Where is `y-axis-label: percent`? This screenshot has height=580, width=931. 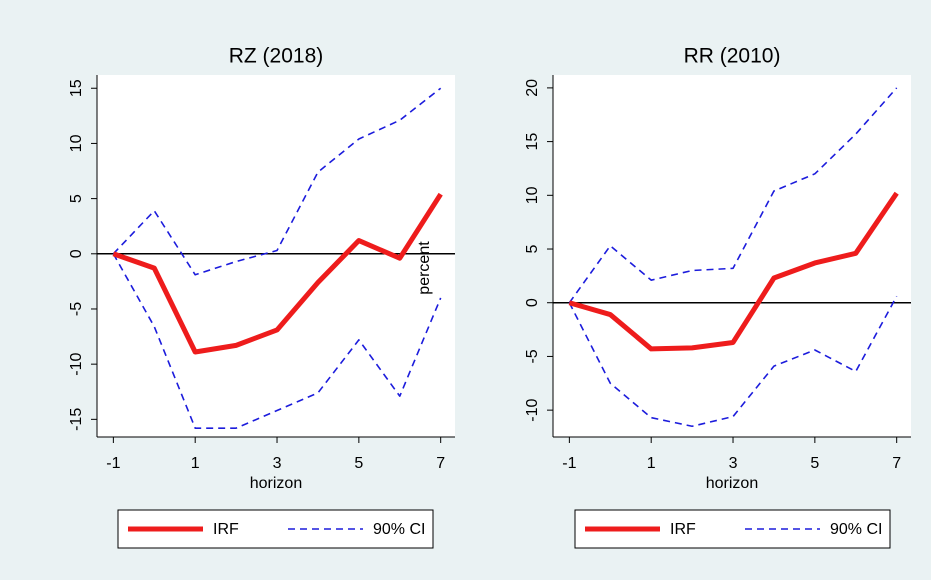 y-axis-label: percent is located at coordinates (424, 268).